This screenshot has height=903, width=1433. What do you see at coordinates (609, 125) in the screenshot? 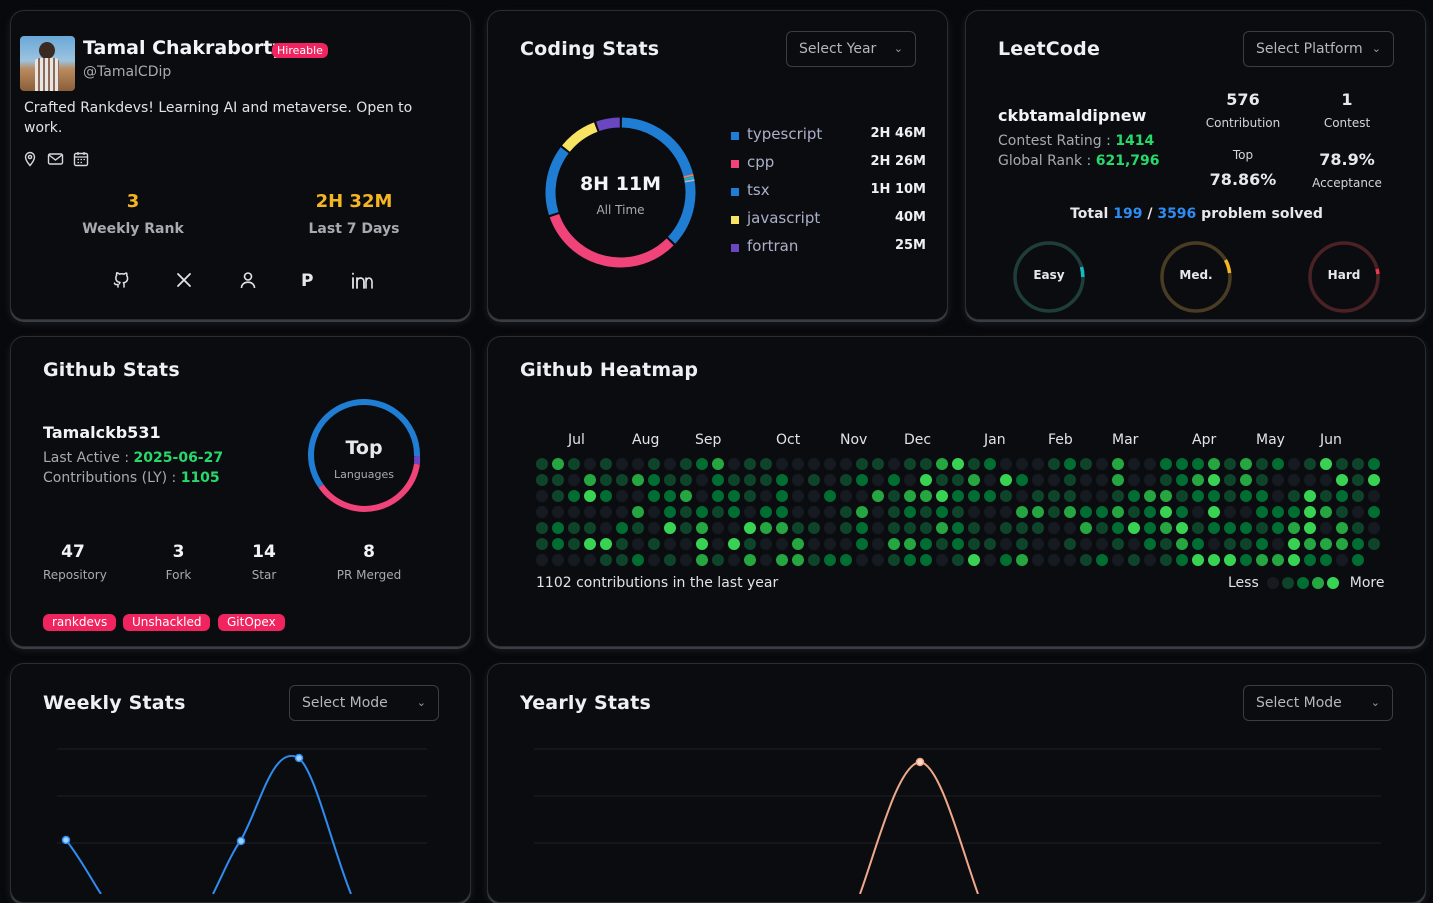
I see `donut-segment-fortran` at bounding box center [609, 125].